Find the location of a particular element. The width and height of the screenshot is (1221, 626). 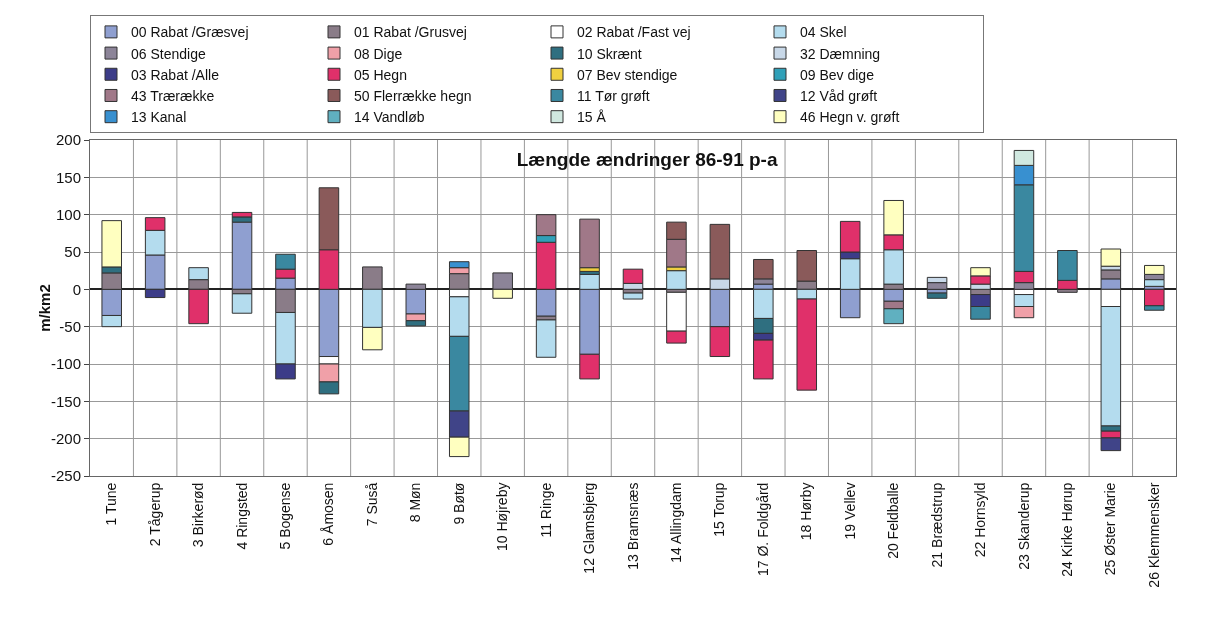

legend-label: 46 Hegn v. grøft is located at coordinates (850, 117).